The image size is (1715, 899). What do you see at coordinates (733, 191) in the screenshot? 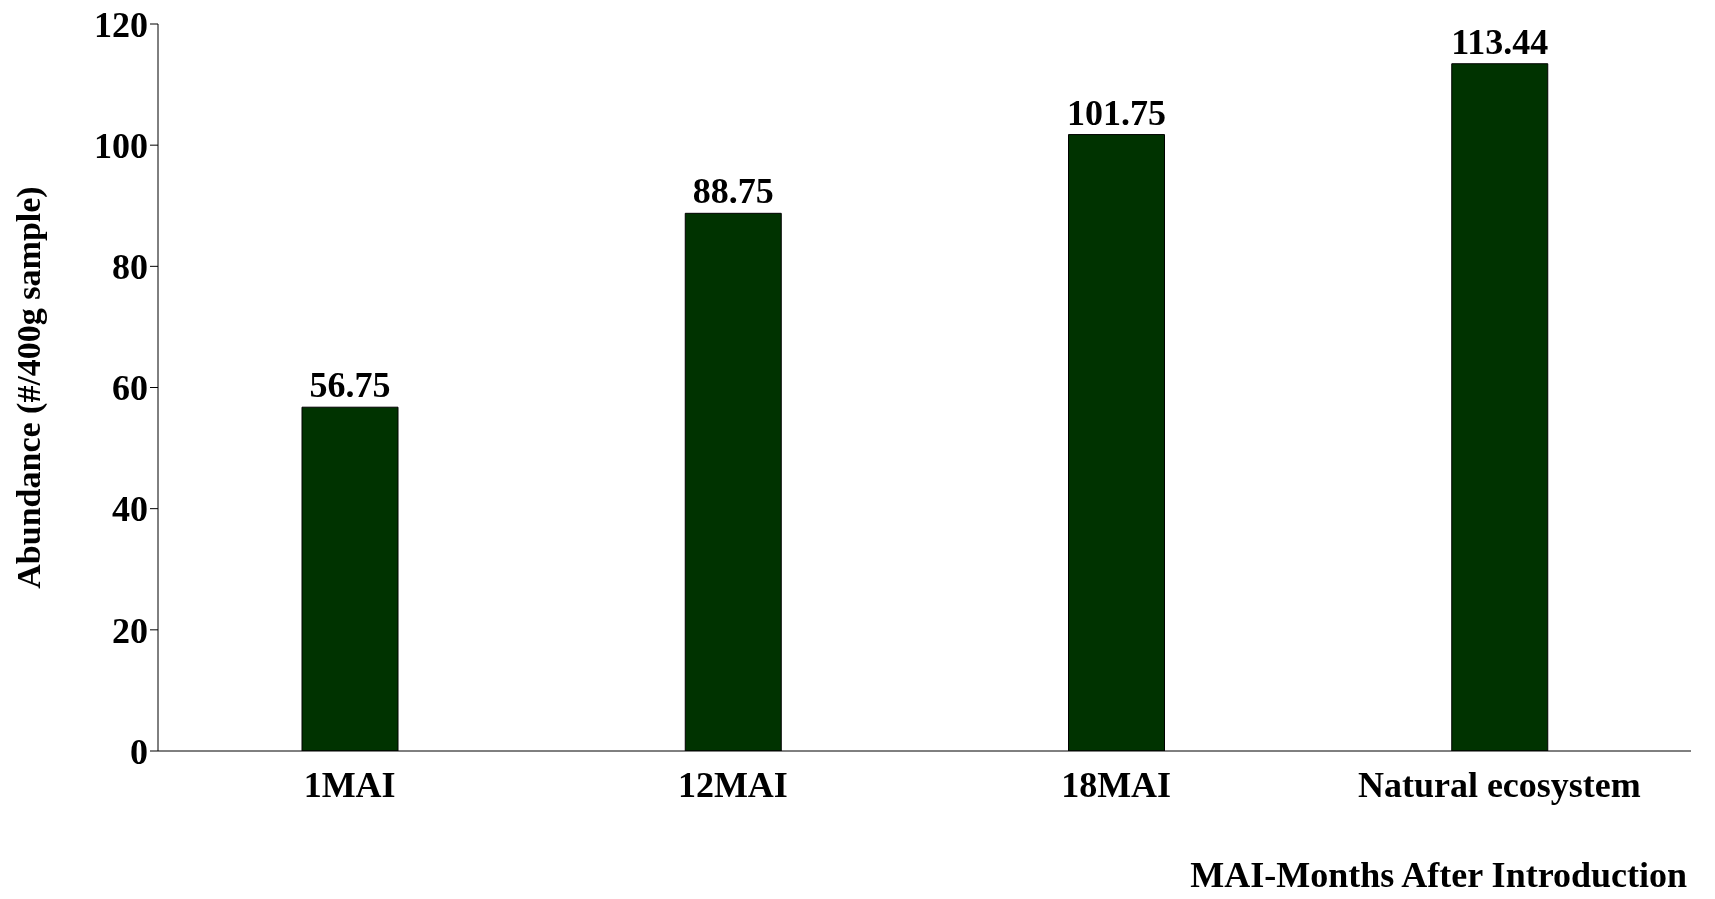
I see `data-label: 88.75` at bounding box center [733, 191].